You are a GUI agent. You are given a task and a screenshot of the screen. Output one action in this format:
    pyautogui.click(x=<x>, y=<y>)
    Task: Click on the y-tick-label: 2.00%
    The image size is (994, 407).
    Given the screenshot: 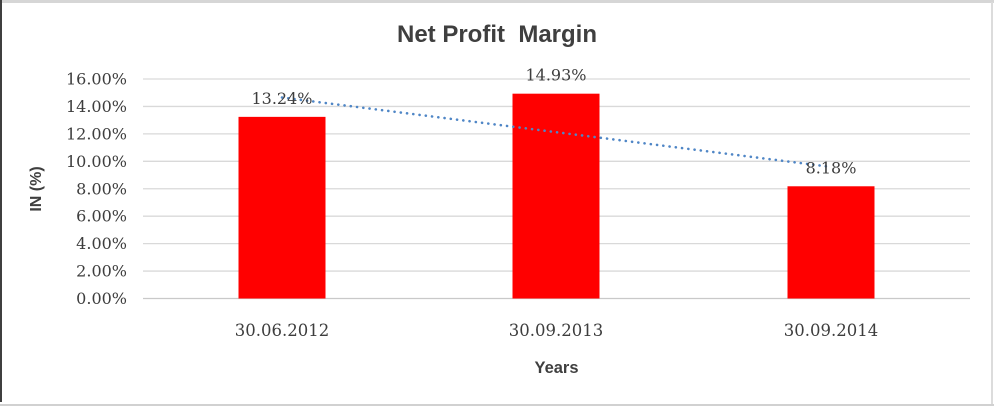 What is the action you would take?
    pyautogui.click(x=101, y=271)
    